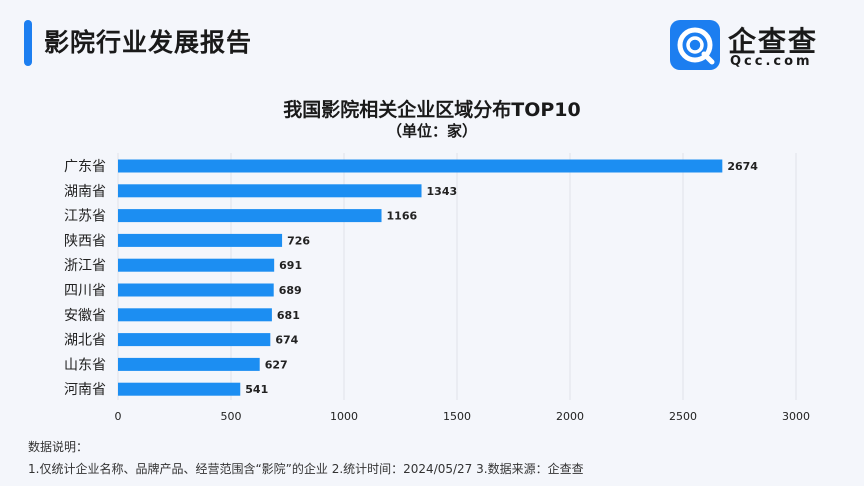 Image resolution: width=864 pixels, height=486 pixels. What do you see at coordinates (286, 340) in the screenshot?
I see `value-label: 674` at bounding box center [286, 340].